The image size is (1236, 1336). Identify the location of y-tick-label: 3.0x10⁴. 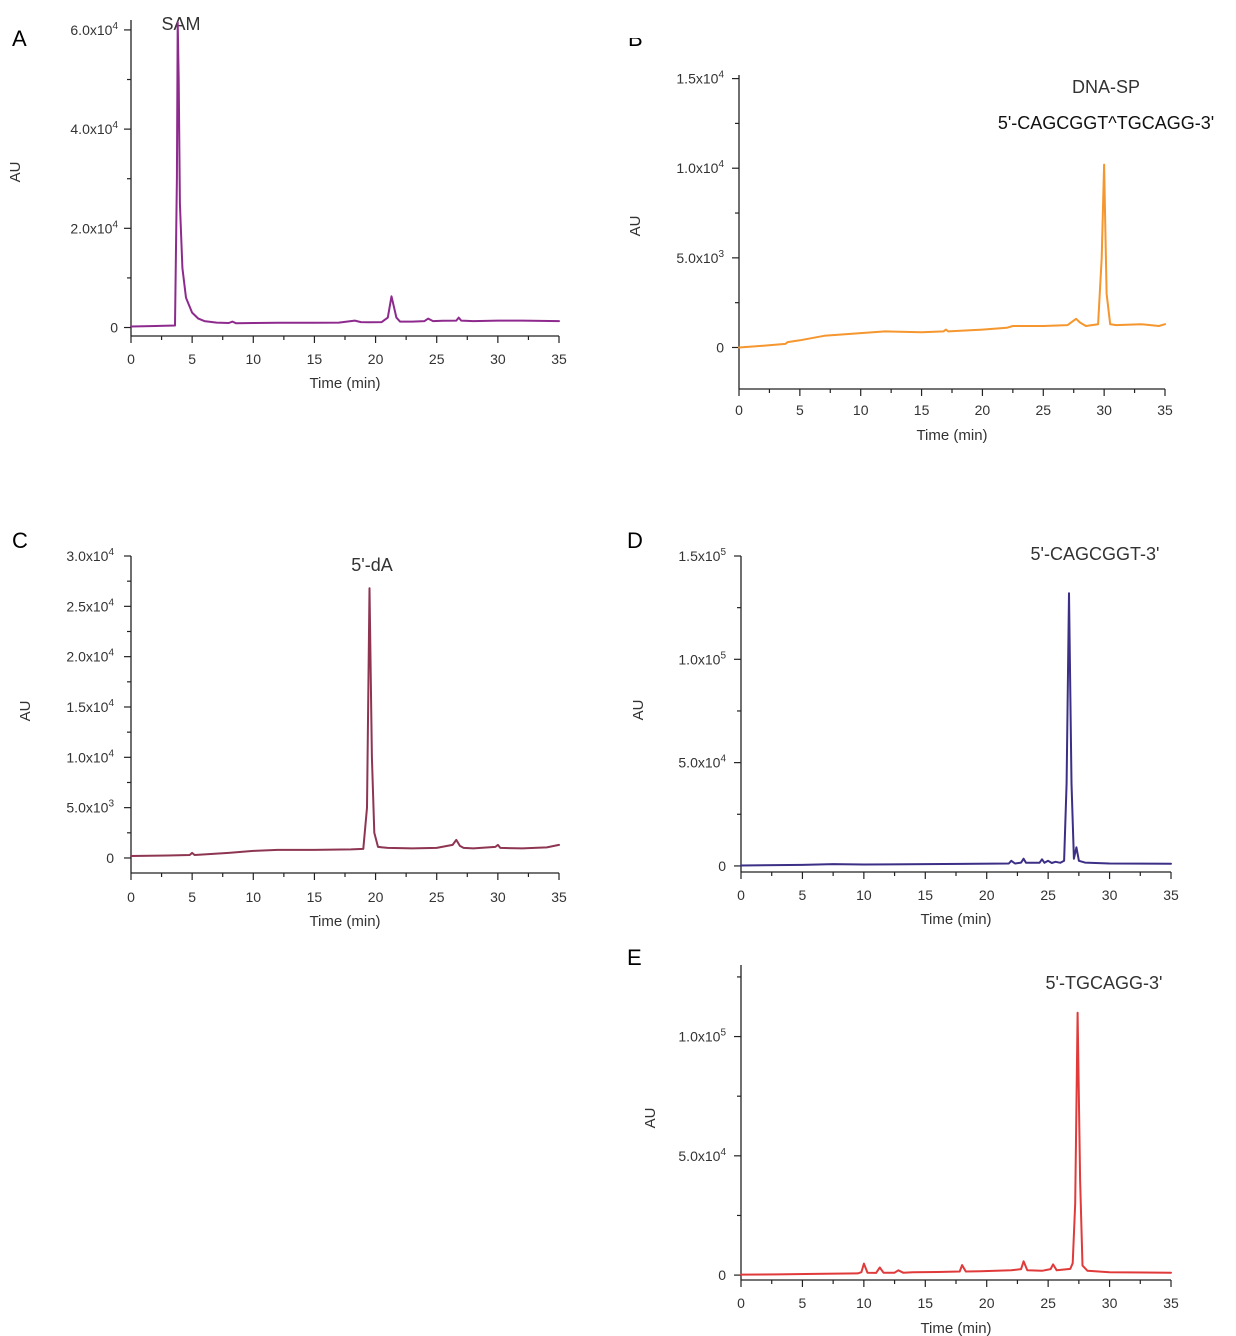
(90, 555).